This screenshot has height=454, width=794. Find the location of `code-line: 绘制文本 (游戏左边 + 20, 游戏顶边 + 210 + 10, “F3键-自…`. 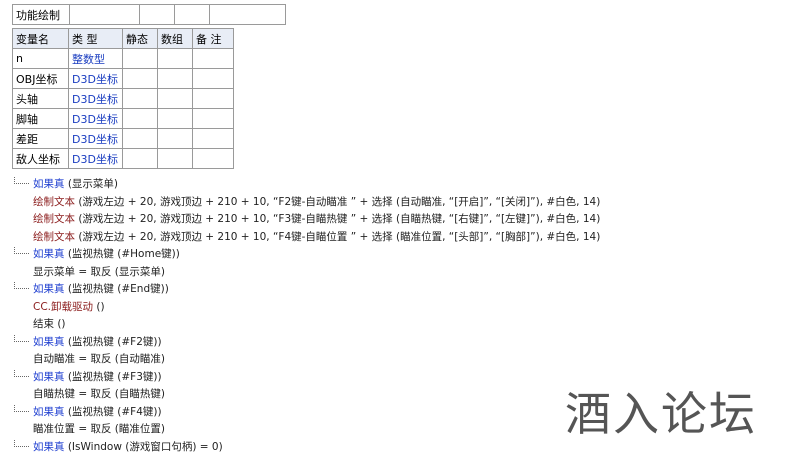

code-line: 绘制文本 (游戏左边 + 20, 游戏顶边 + 210 + 10, “F3键-自… is located at coordinates (316, 218).